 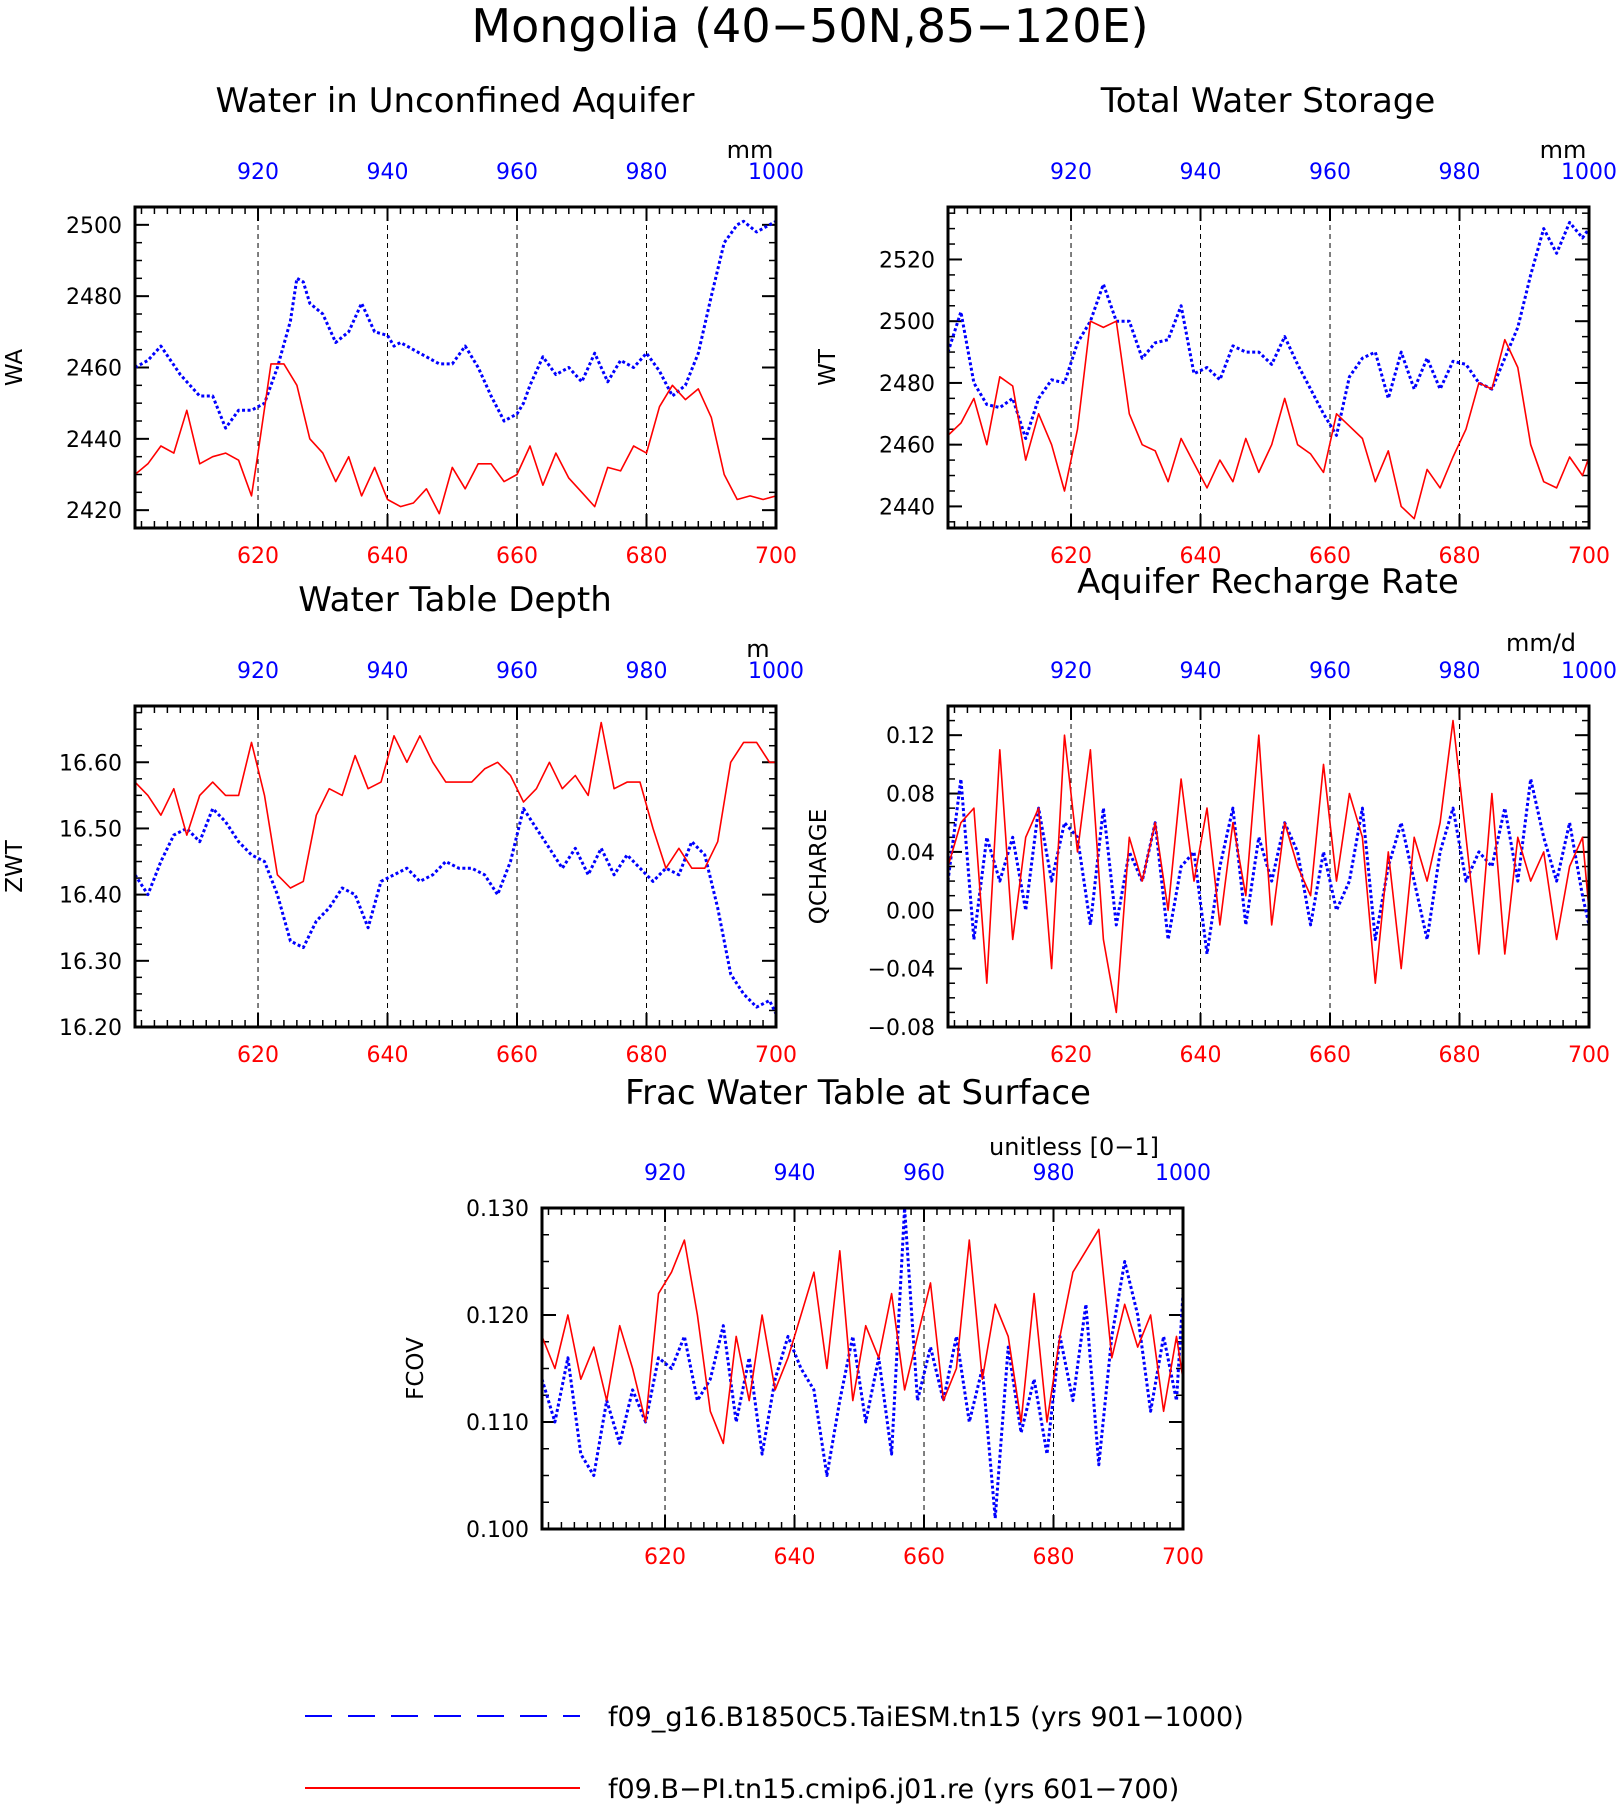 What do you see at coordinates (94, 440) in the screenshot?
I see `y-tick-label: 2440` at bounding box center [94, 440].